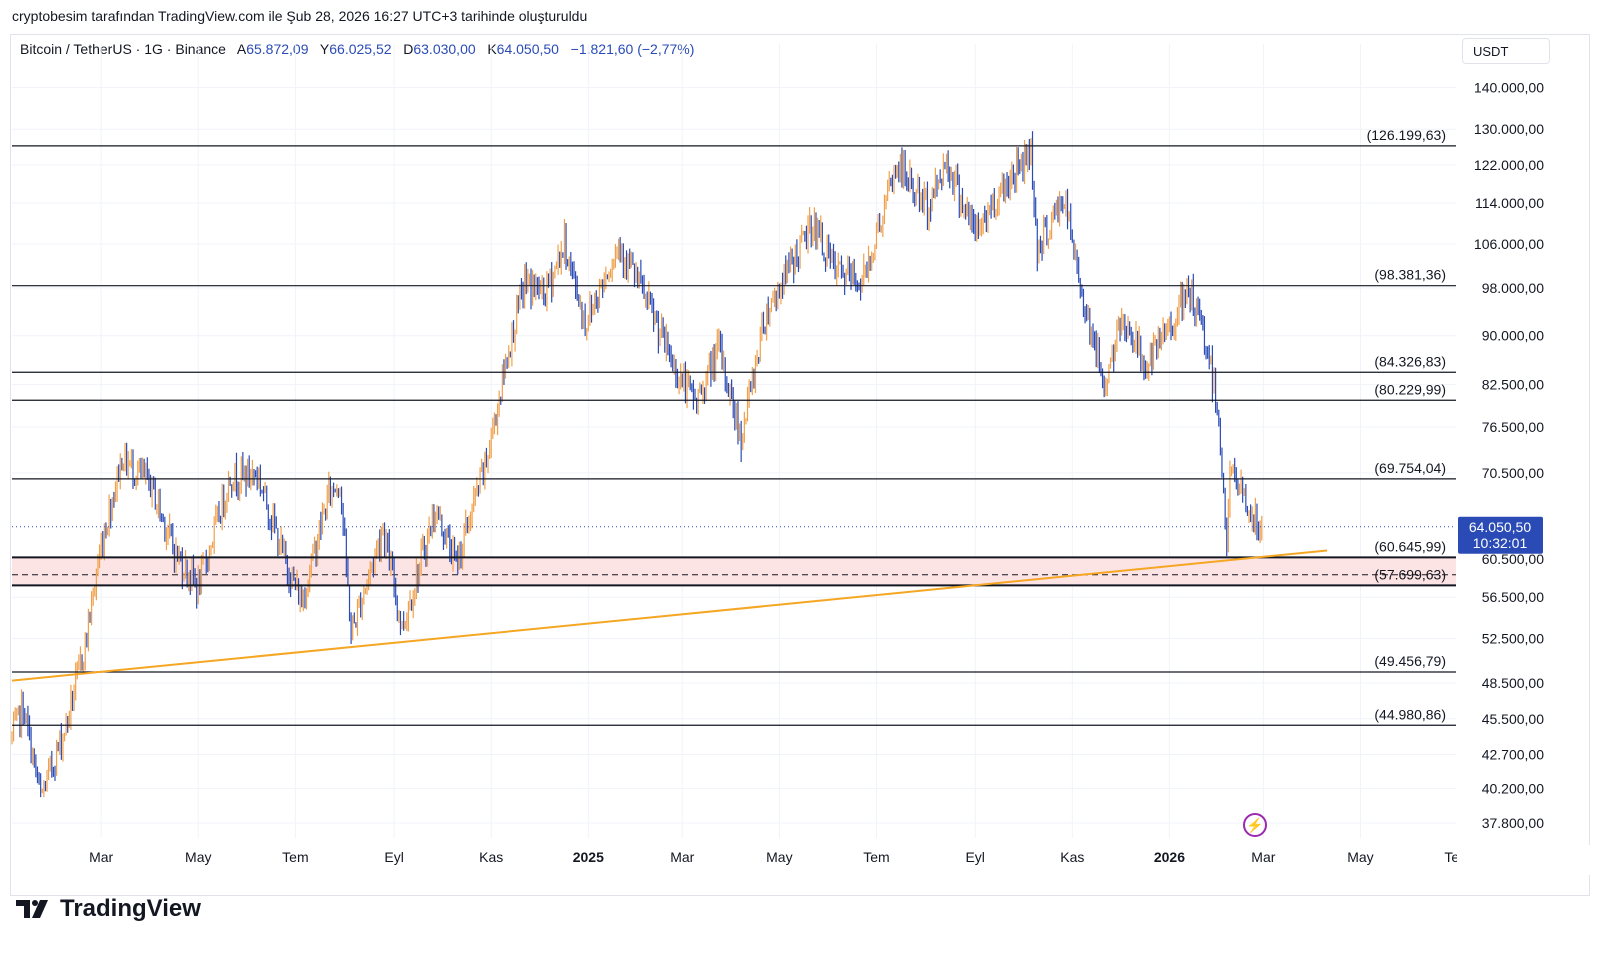 This screenshot has height=961, width=1600. Describe the element at coordinates (1410, 389) in the screenshot. I see `horizontal-level-label: (80.229,99)` at that location.